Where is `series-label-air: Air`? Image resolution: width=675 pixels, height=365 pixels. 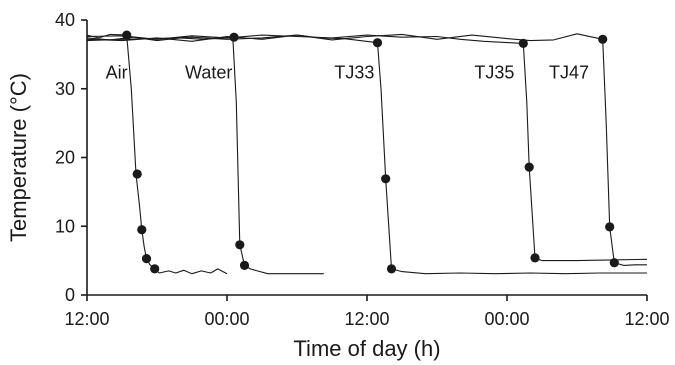
series-label-air: Air is located at coordinates (117, 72).